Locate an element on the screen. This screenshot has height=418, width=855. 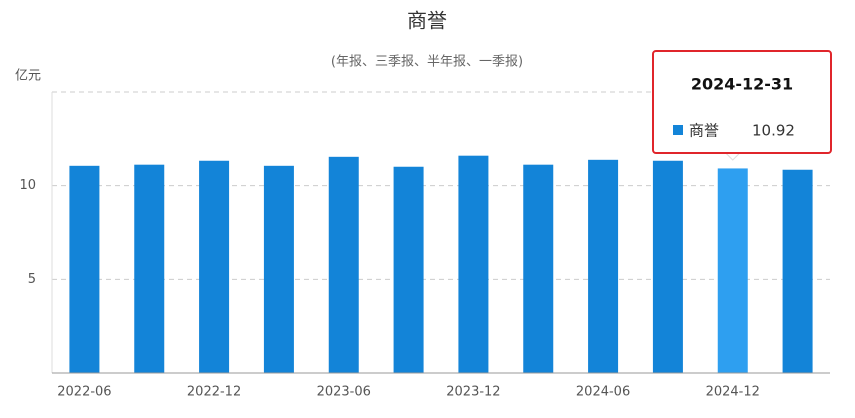
x-tick-label: 2023-12 is located at coordinates (473, 392).